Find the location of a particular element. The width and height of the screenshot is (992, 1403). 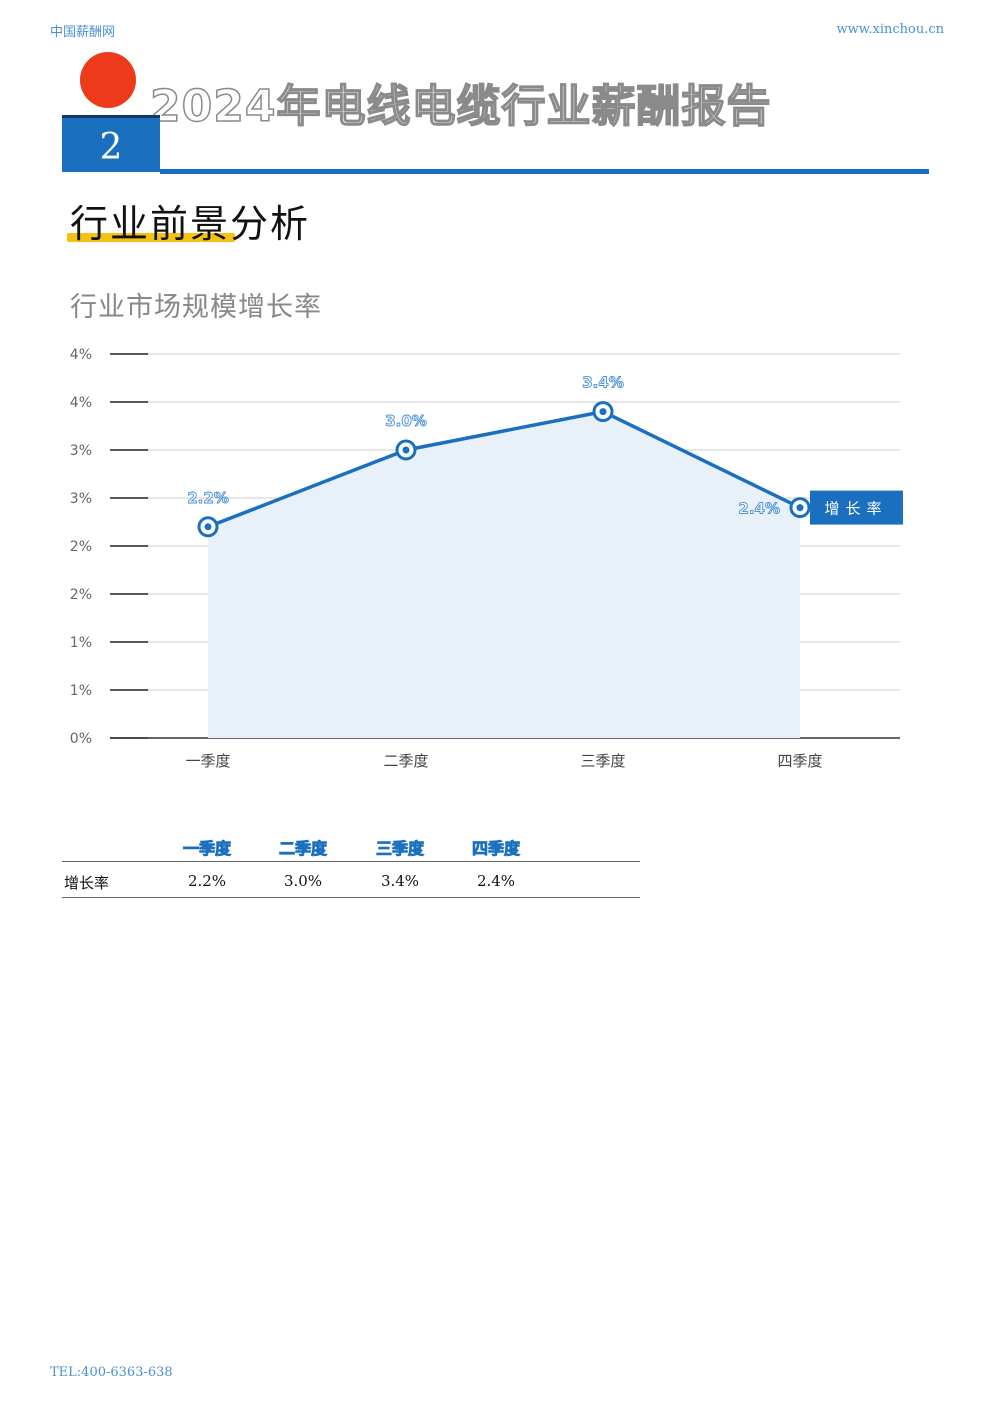

table-cell-q1: 2.2% is located at coordinates (207, 881).